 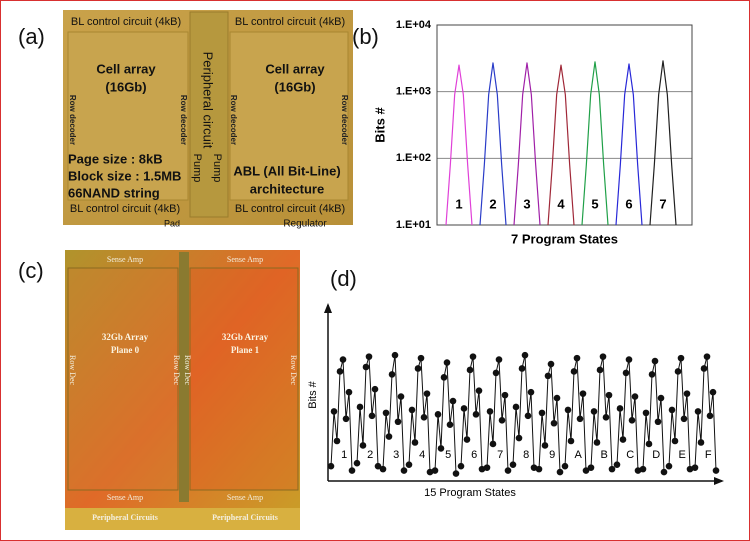 I want to click on y-tick-label: 1.E+03, so click(x=413, y=92).